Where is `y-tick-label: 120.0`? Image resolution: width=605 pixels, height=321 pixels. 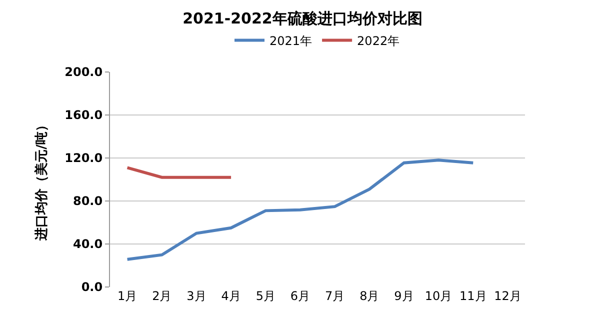 y-tick-label: 120.0 is located at coordinates (83, 158).